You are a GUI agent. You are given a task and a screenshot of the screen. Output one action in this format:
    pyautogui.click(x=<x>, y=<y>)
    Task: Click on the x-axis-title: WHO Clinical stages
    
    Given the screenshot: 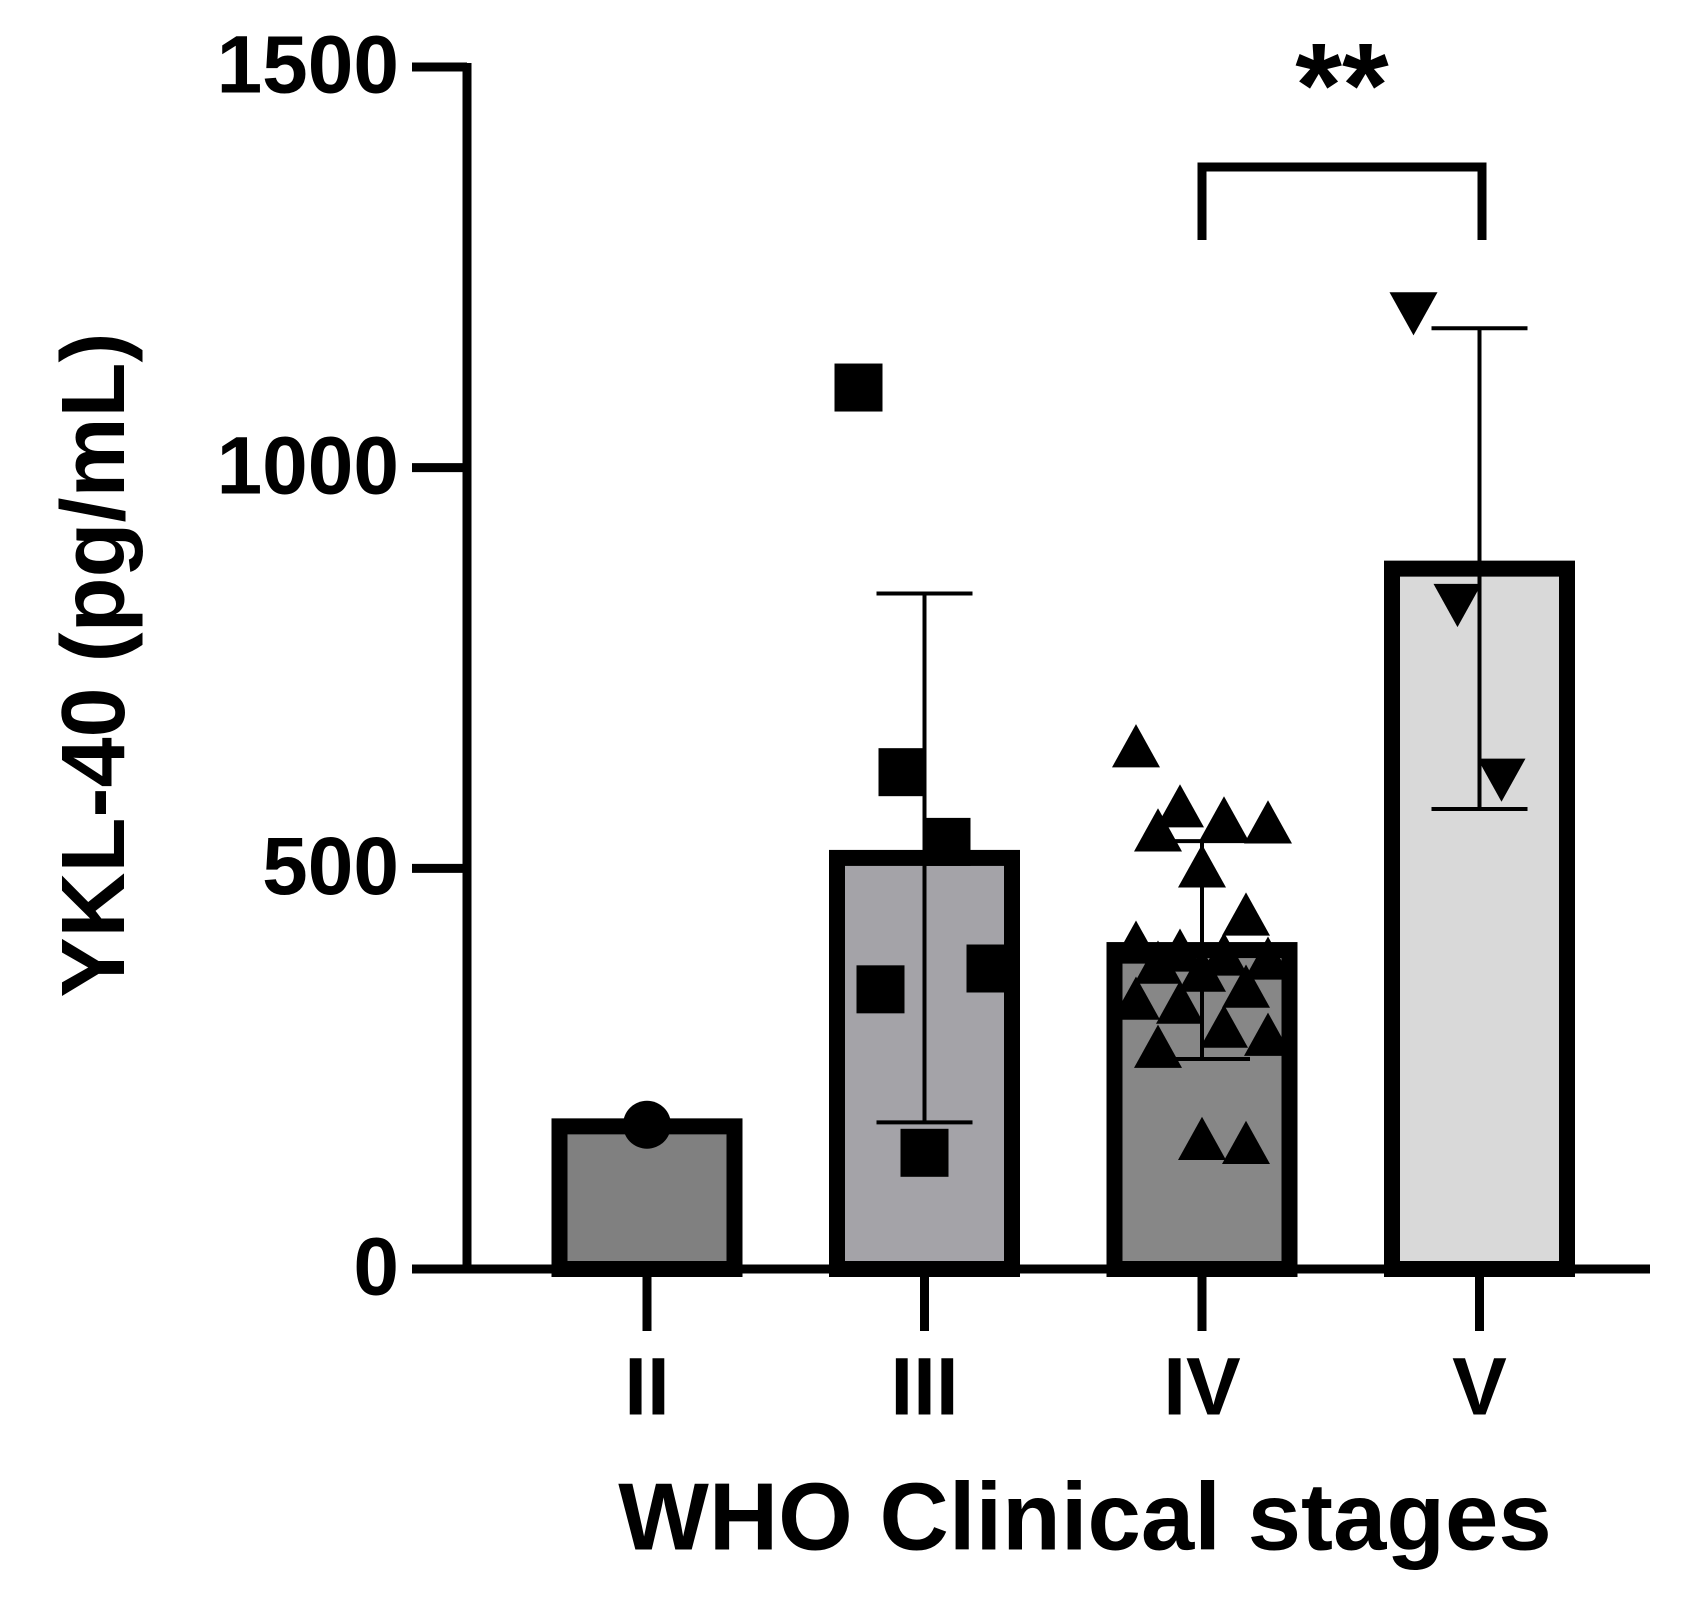 What is the action you would take?
    pyautogui.click(x=1085, y=1516)
    